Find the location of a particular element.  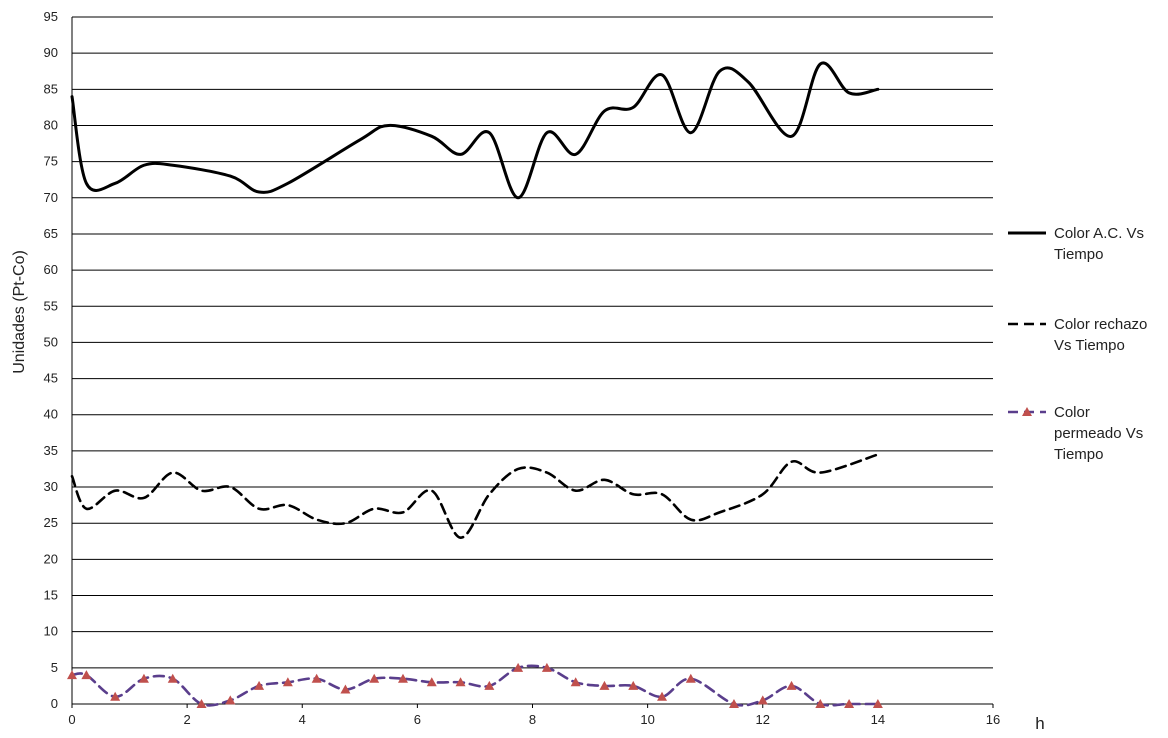

x-tick-label: 4 is located at coordinates (302, 719).